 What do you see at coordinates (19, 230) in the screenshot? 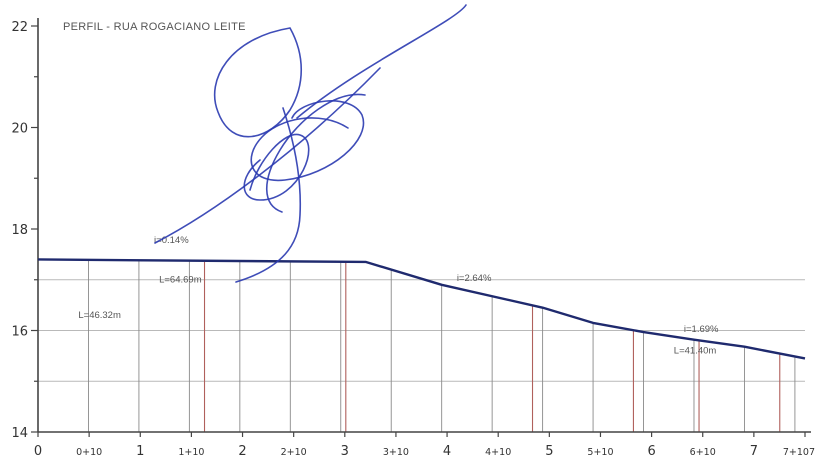
I see `y-tick-label: 18` at bounding box center [19, 230].